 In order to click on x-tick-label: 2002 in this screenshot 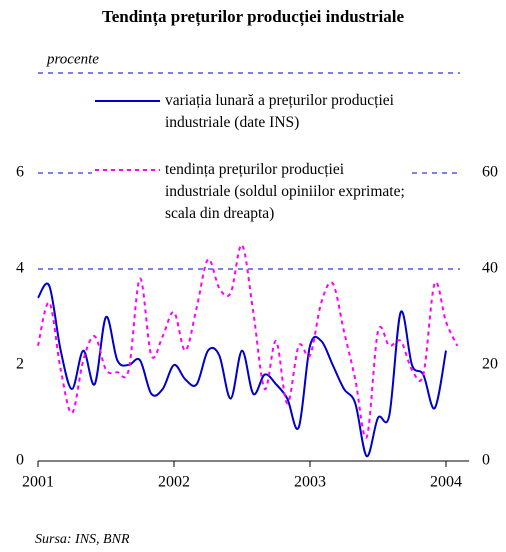, I will do `click(174, 482)`.